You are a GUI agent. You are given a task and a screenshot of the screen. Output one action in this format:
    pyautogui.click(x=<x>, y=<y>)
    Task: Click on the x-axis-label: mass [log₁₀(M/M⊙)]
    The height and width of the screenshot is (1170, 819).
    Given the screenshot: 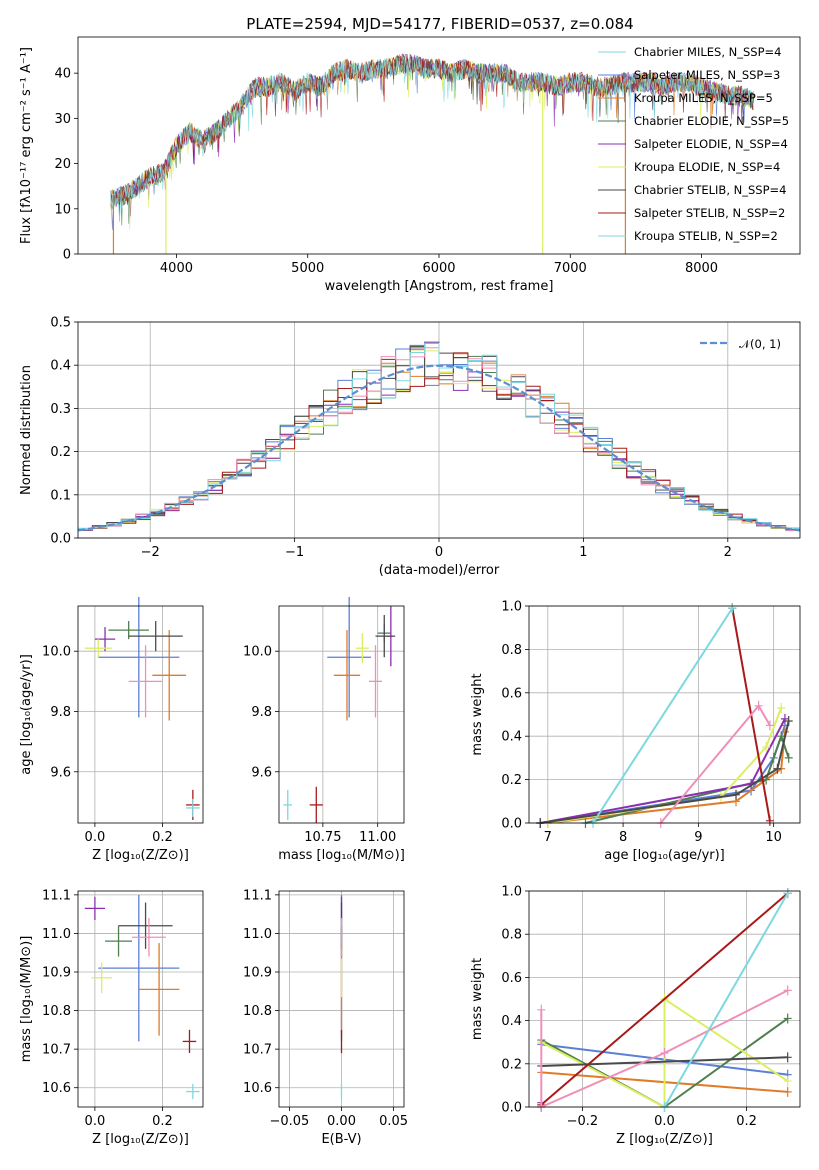 What is the action you would take?
    pyautogui.click(x=341, y=855)
    